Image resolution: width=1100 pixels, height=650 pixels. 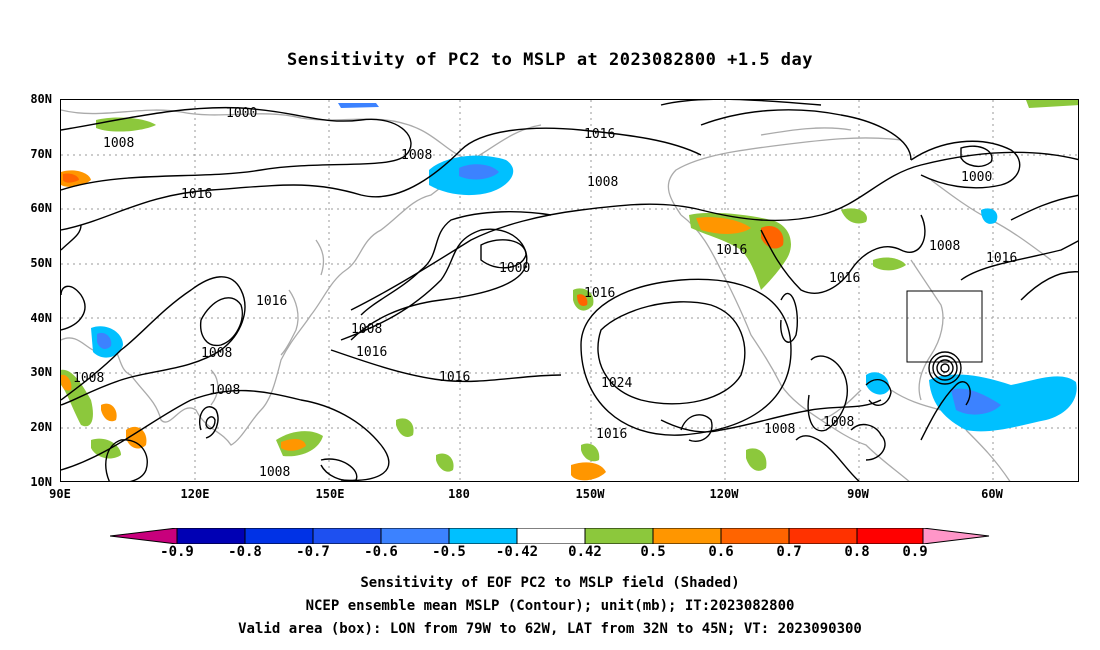 What do you see at coordinates (177, 552) in the screenshot?
I see `colorbar-label: -0.9` at bounding box center [177, 552].